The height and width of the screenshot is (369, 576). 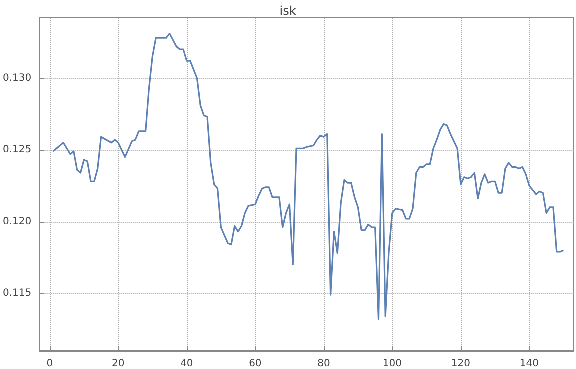 What do you see at coordinates (255, 363) in the screenshot?
I see `x-tick-label: 60` at bounding box center [255, 363].